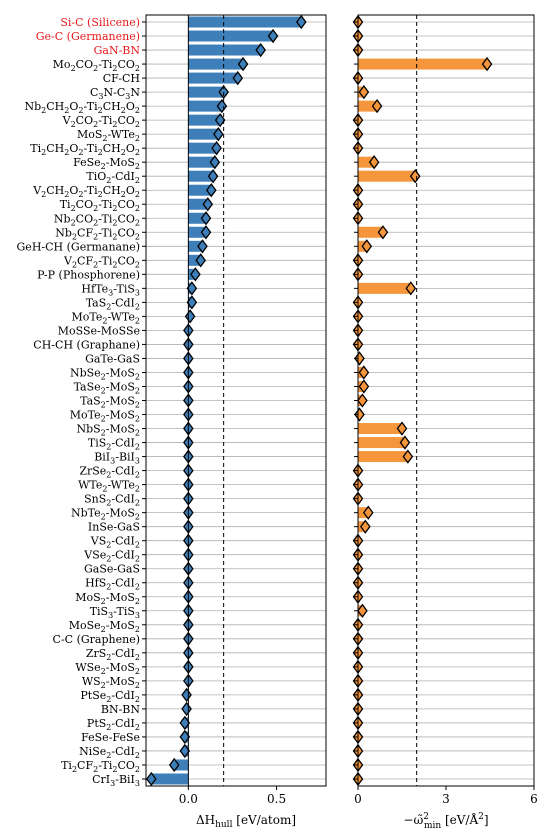 The image size is (549, 840). I want to click on category-label: BN-BN, so click(121, 709).